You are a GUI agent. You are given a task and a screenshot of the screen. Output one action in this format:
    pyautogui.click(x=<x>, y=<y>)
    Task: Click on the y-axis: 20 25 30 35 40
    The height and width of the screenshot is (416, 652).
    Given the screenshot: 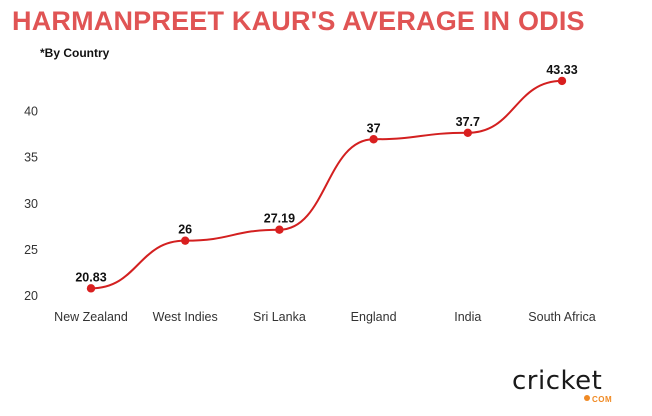 What is the action you would take?
    pyautogui.click(x=31, y=204)
    